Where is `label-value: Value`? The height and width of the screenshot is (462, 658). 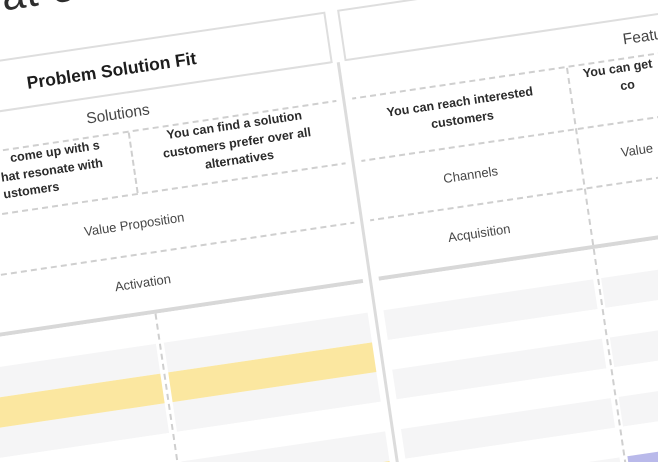
label-value: Value is located at coordinates (636, 150).